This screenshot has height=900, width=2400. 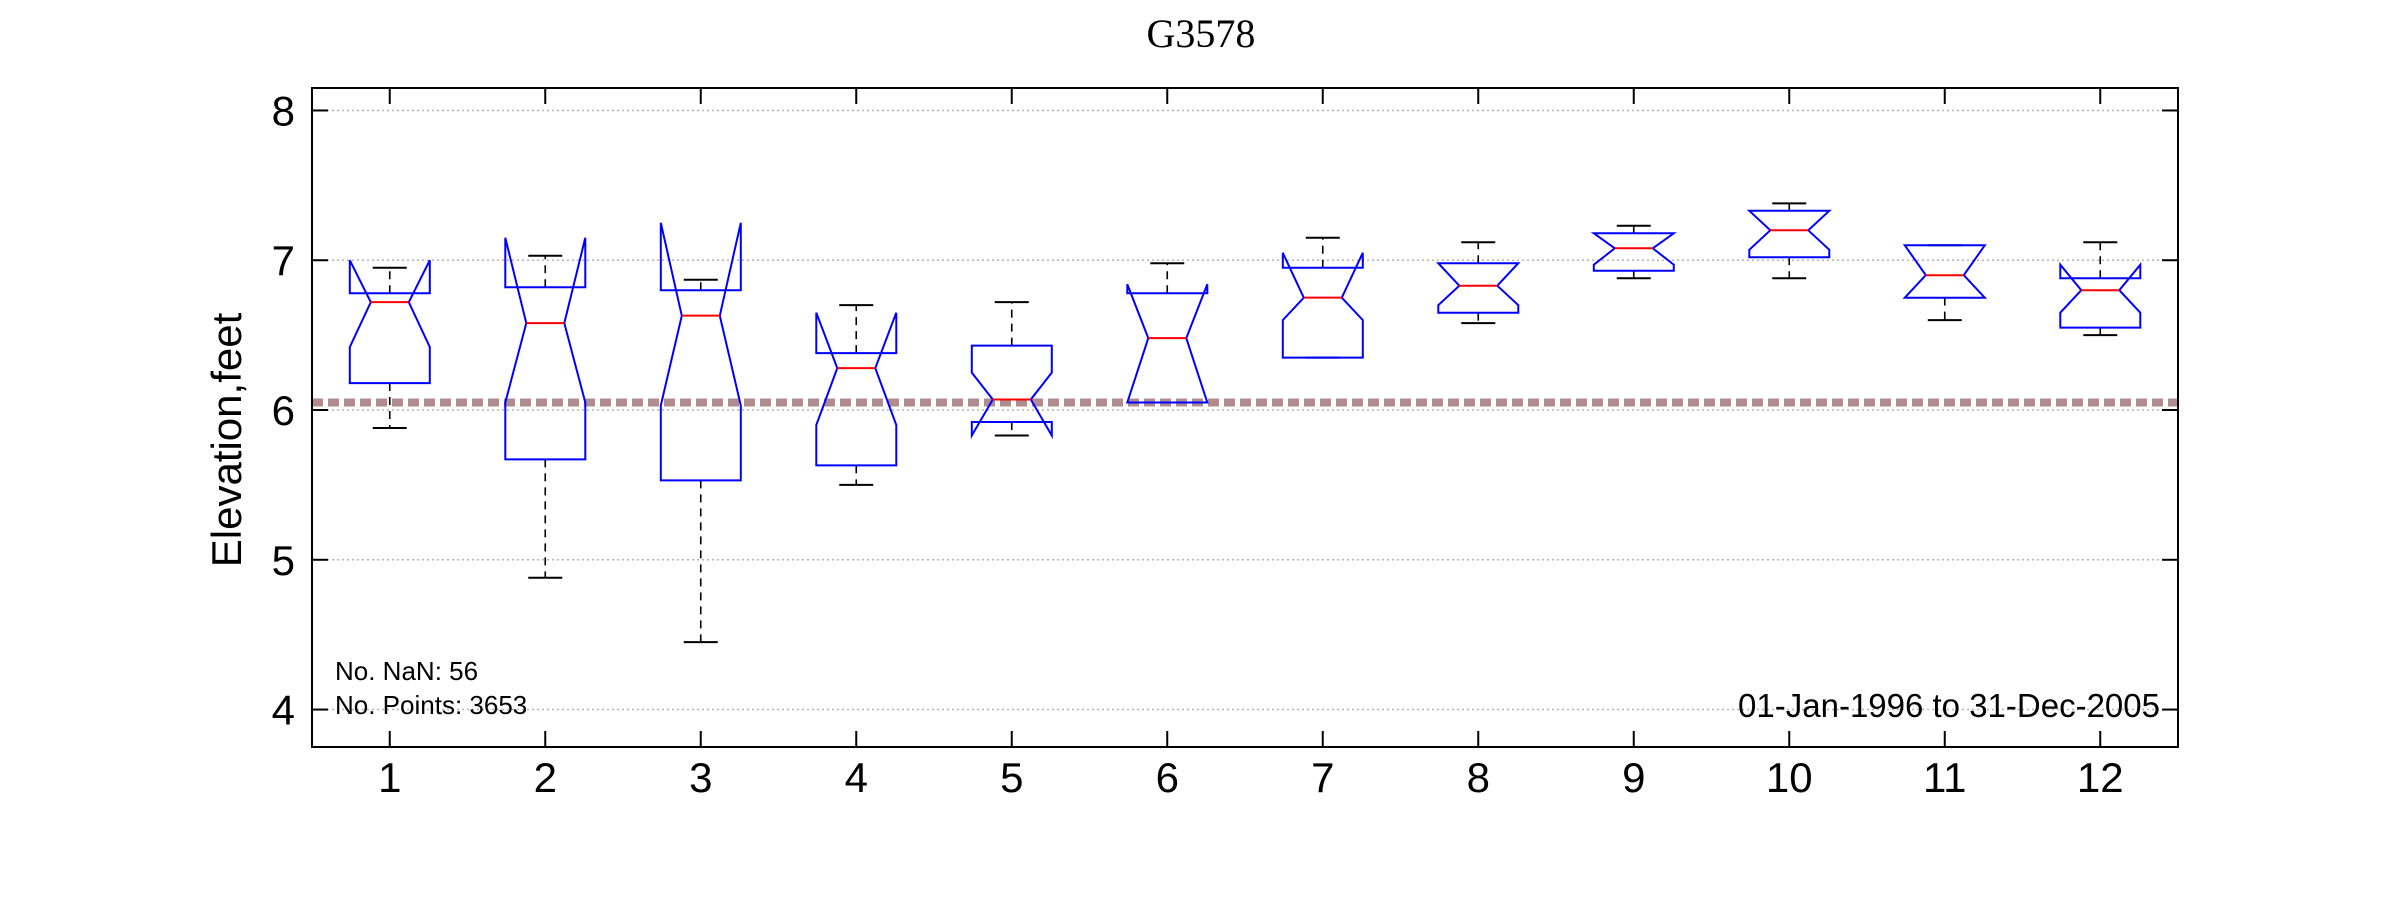 What do you see at coordinates (431, 705) in the screenshot?
I see `points-count-note: No. Points: 3653` at bounding box center [431, 705].